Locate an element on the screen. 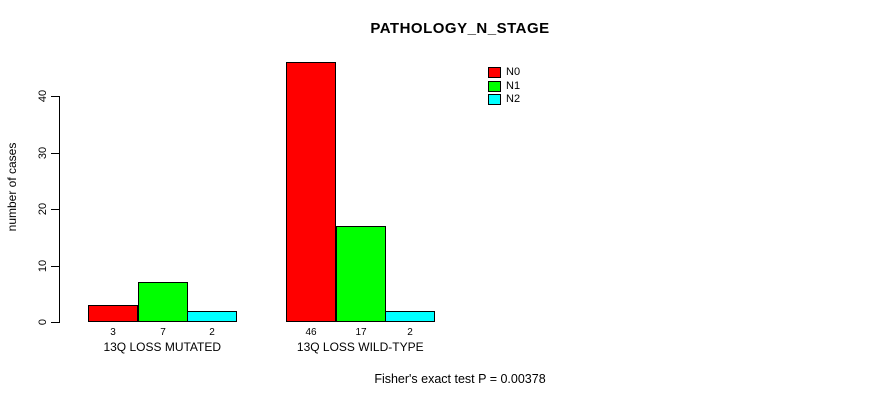  legend-row: N2 is located at coordinates (504, 100).